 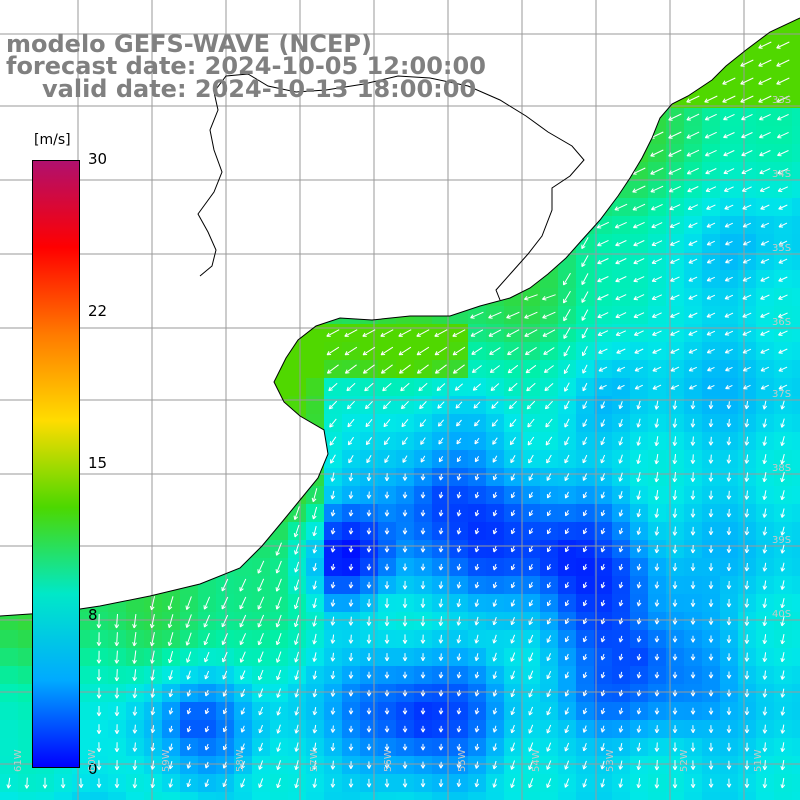 What do you see at coordinates (462, 760) in the screenshot?
I see `longitude-label: 55W` at bounding box center [462, 760].